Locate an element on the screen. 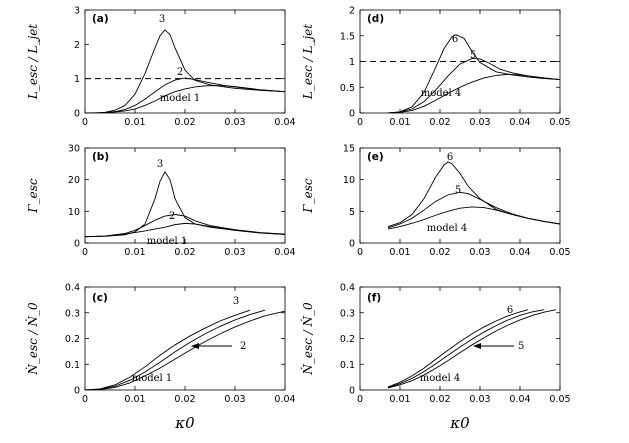 The width and height of the screenshot is (629, 443). y-tick-label: 3 is located at coordinates (77, 11).